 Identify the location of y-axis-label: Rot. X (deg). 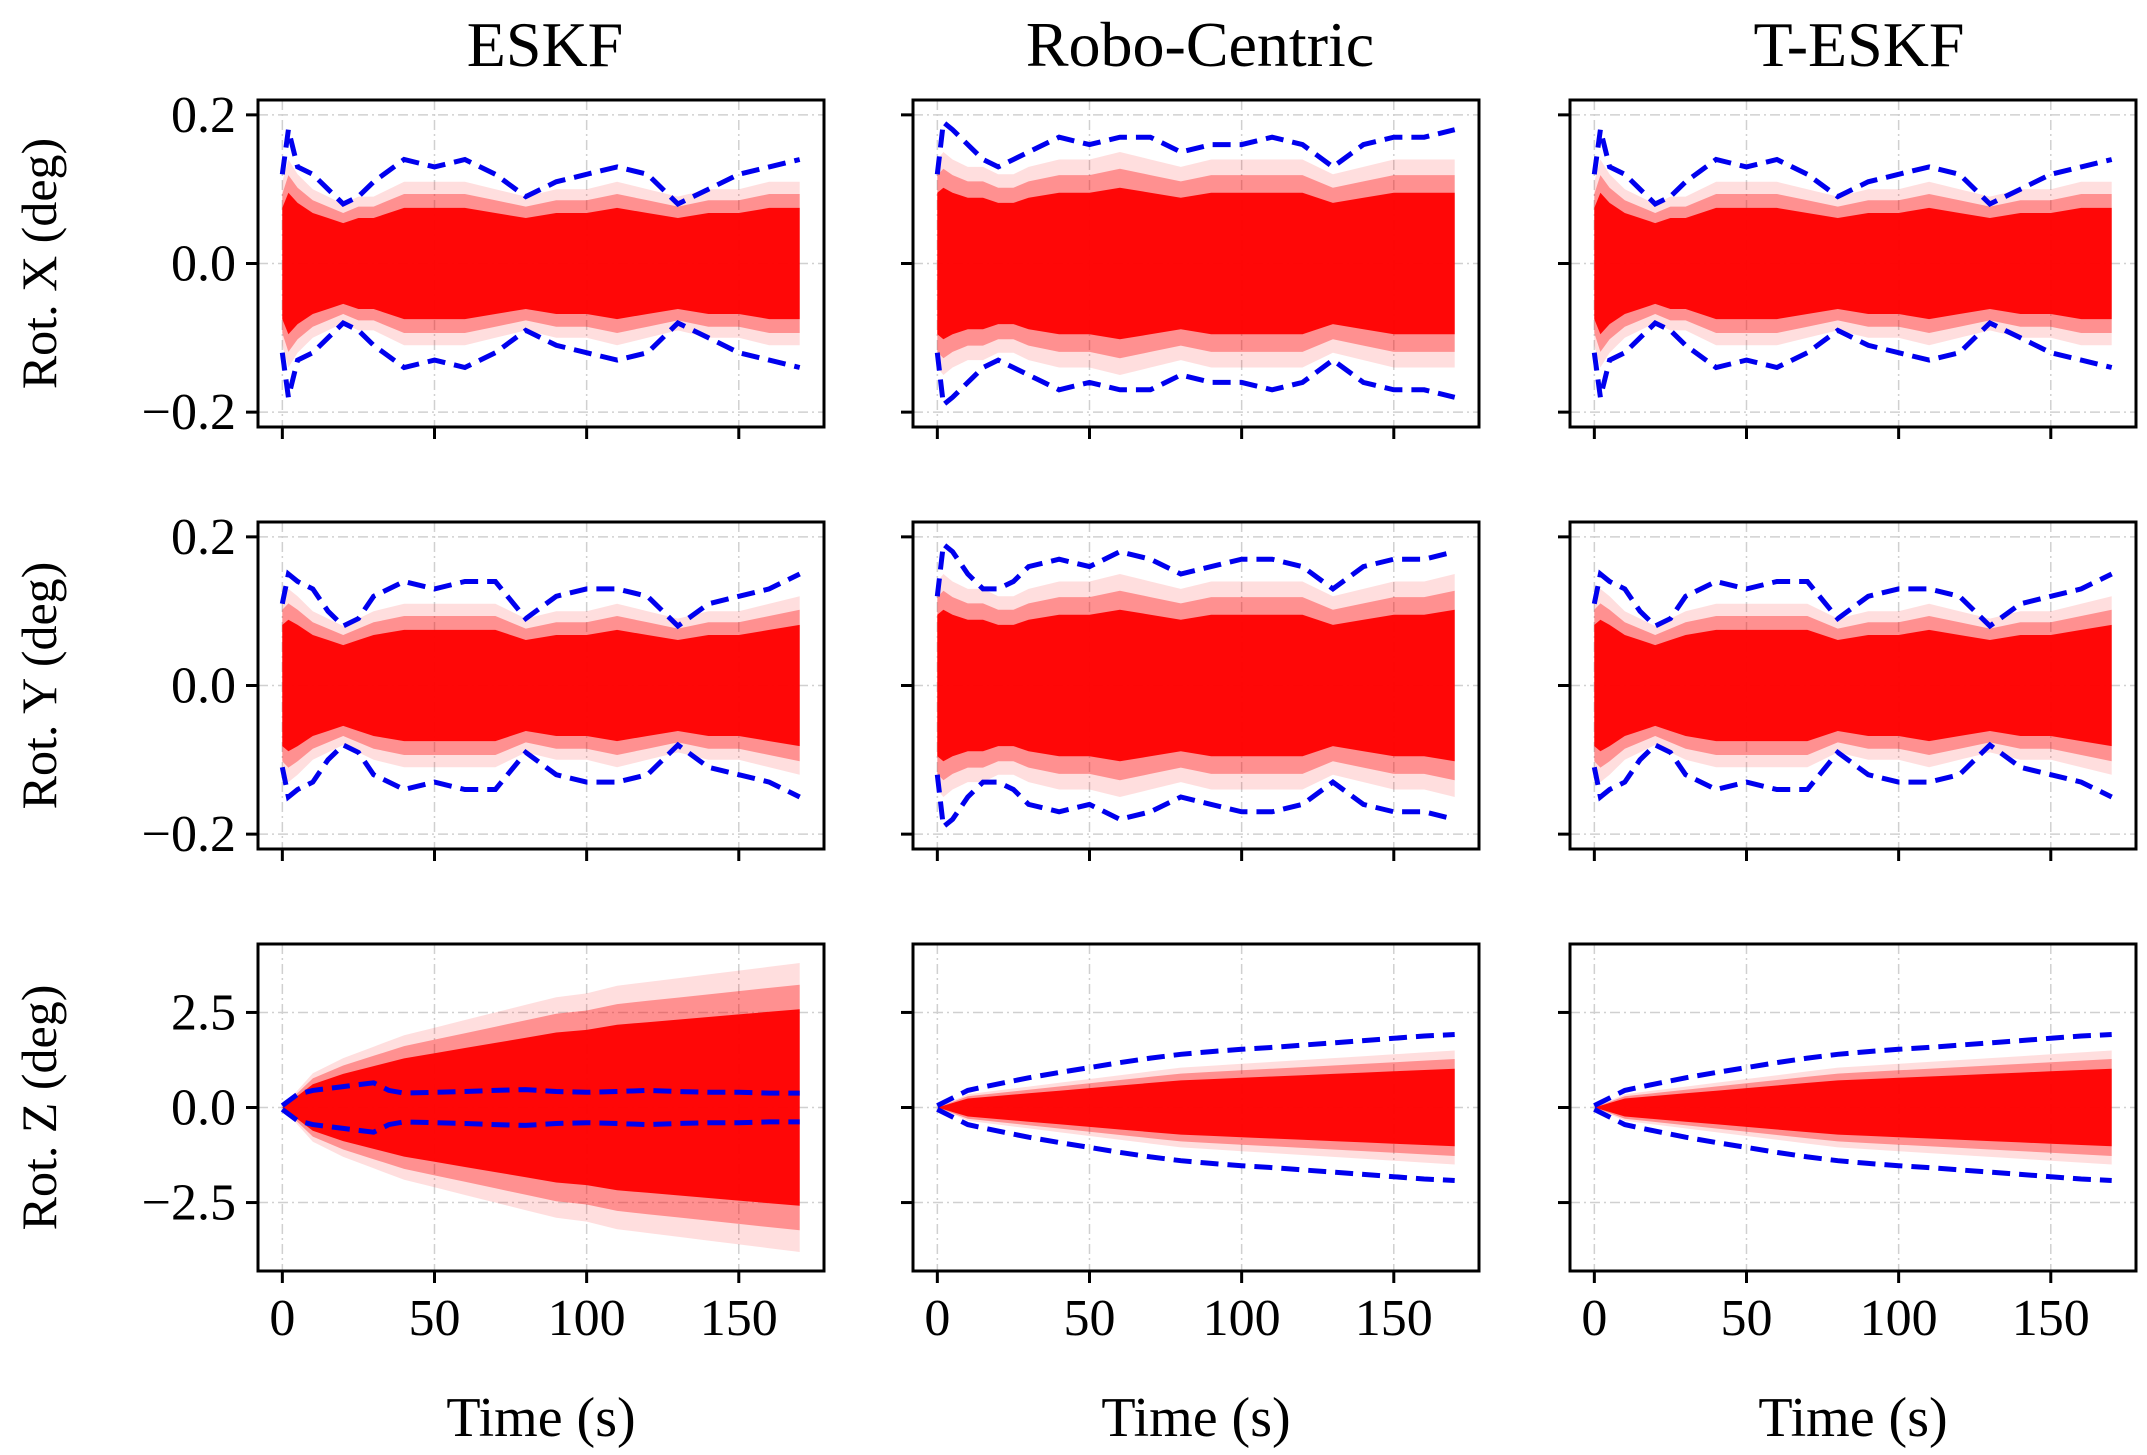
(39, 263).